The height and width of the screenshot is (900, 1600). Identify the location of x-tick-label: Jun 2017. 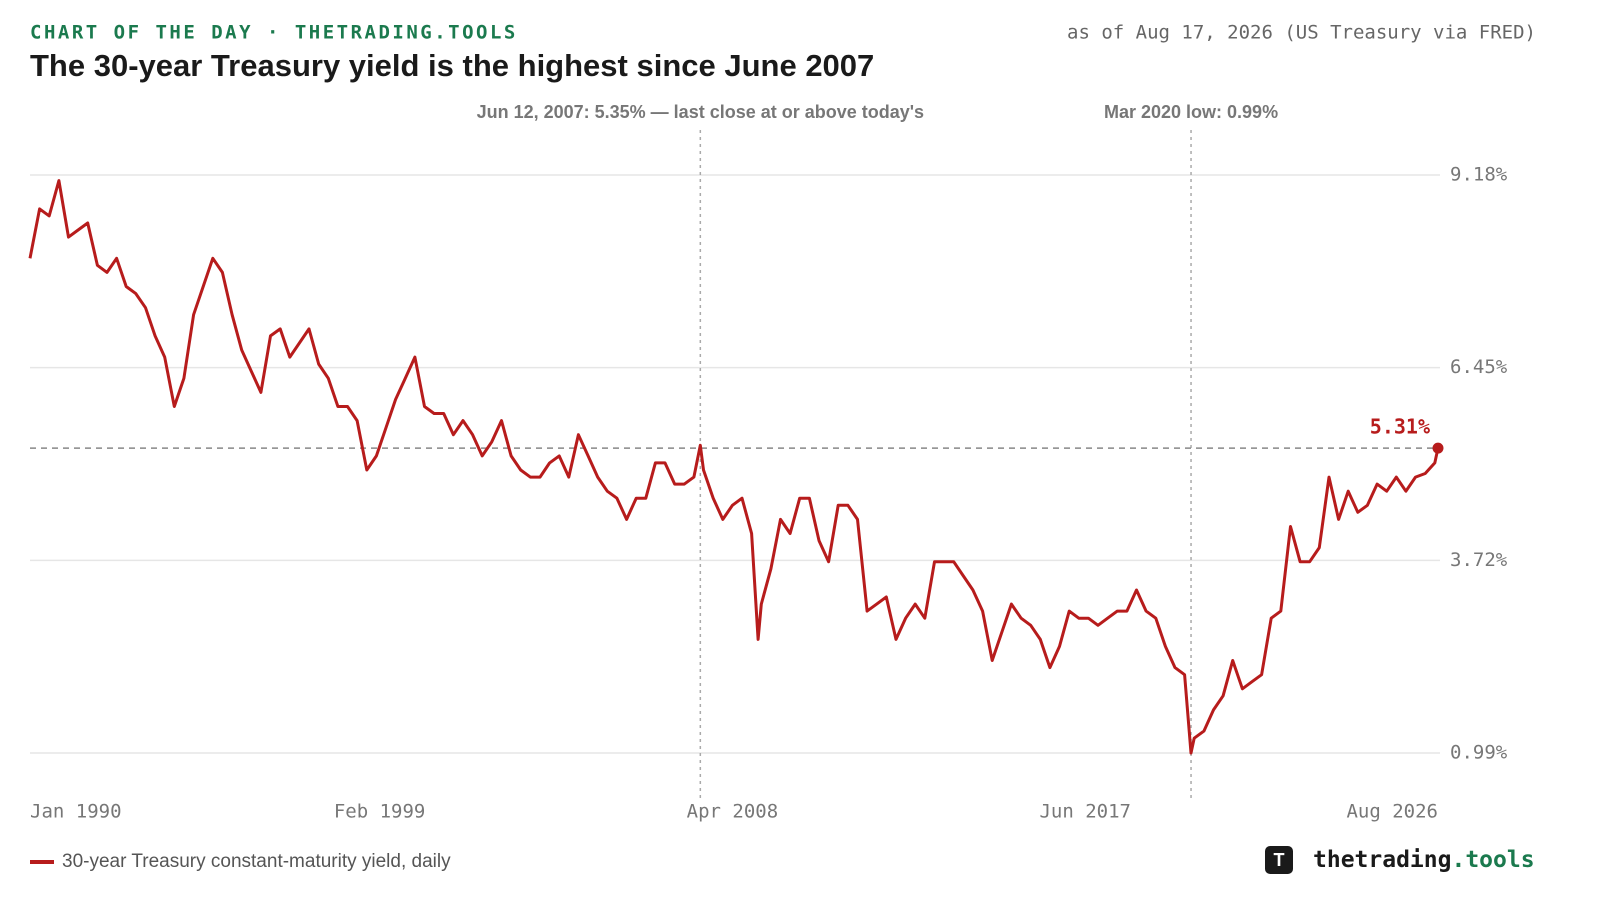
(1085, 812).